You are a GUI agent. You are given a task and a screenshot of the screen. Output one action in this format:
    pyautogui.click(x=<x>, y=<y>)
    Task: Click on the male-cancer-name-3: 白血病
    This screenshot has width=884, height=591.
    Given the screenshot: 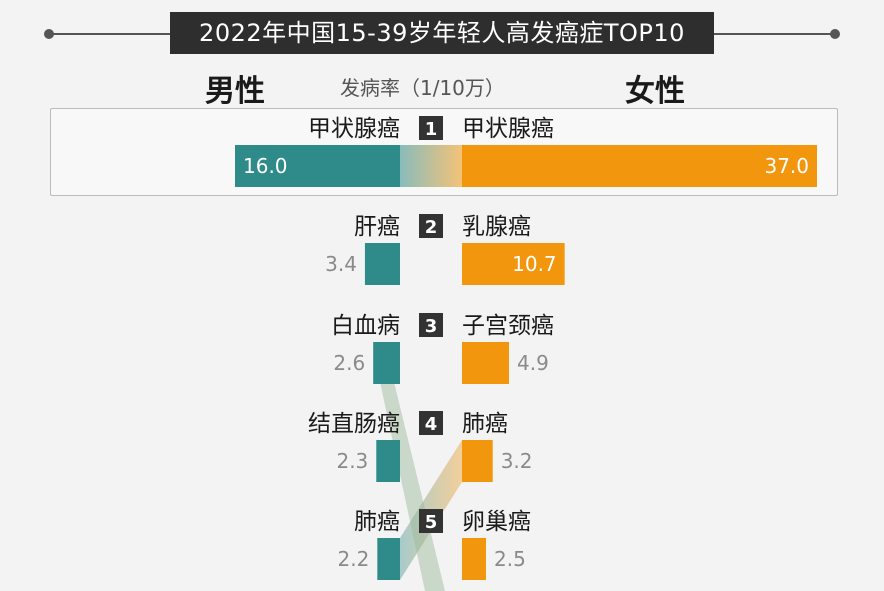 What is the action you would take?
    pyautogui.click(x=365, y=326)
    